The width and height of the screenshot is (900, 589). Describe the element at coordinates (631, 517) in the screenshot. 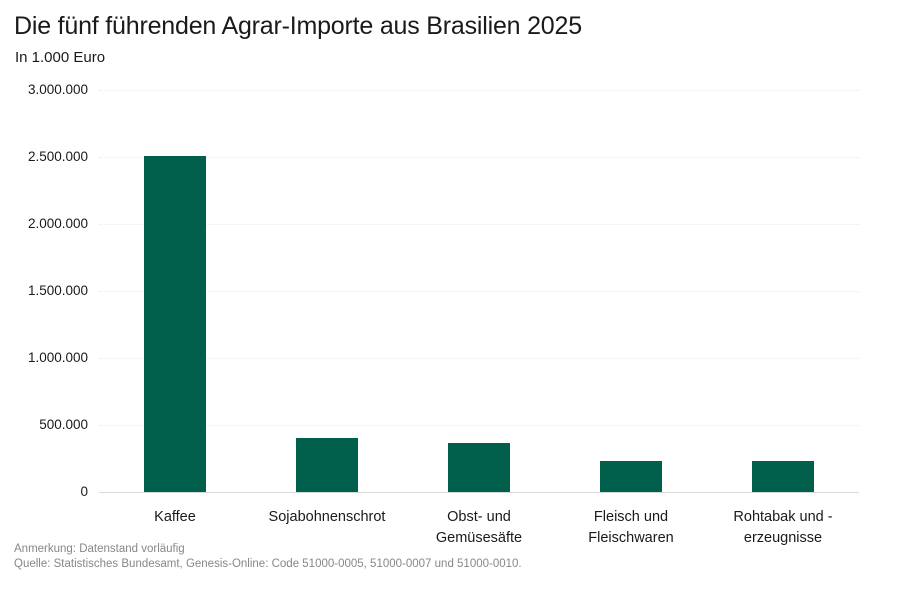

I see `x-tick-label-line: Fleisch und` at that location.